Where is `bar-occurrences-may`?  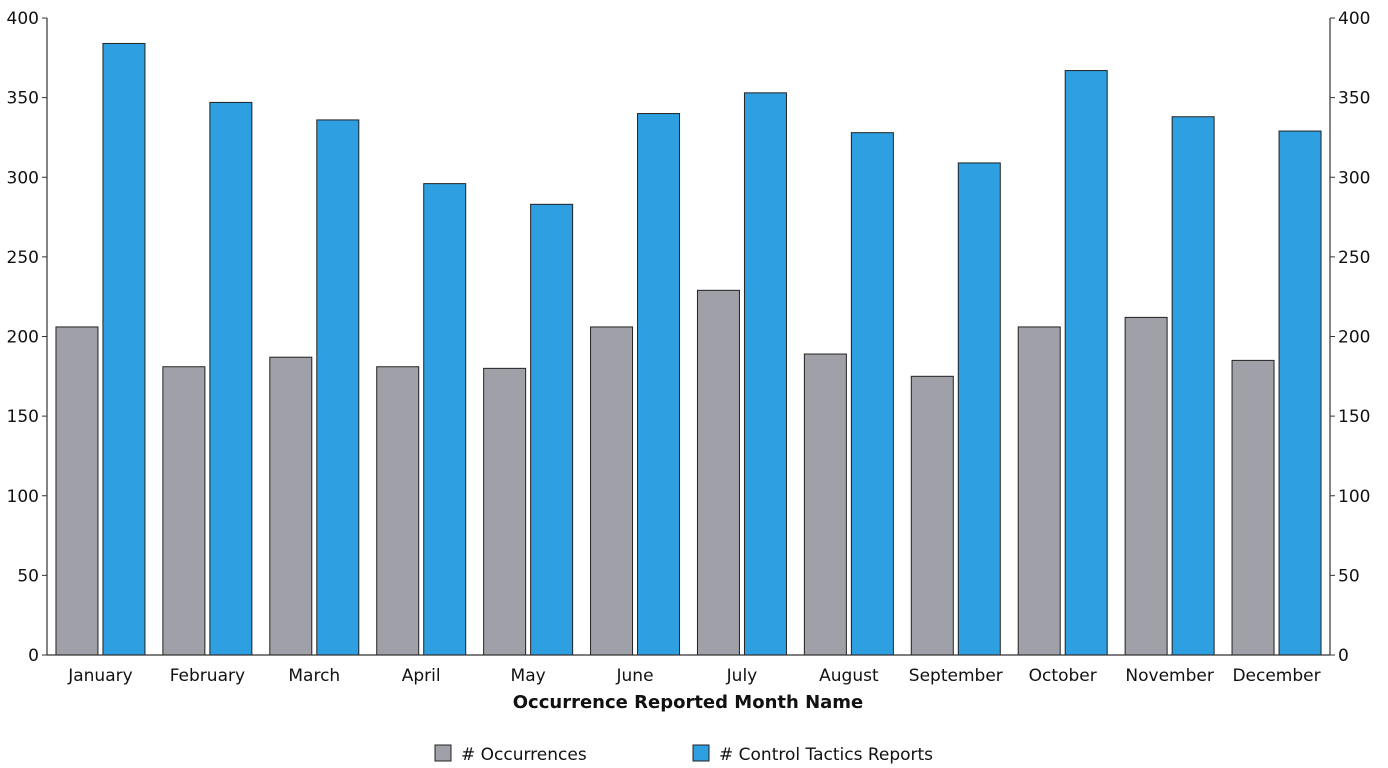 bar-occurrences-may is located at coordinates (505, 511).